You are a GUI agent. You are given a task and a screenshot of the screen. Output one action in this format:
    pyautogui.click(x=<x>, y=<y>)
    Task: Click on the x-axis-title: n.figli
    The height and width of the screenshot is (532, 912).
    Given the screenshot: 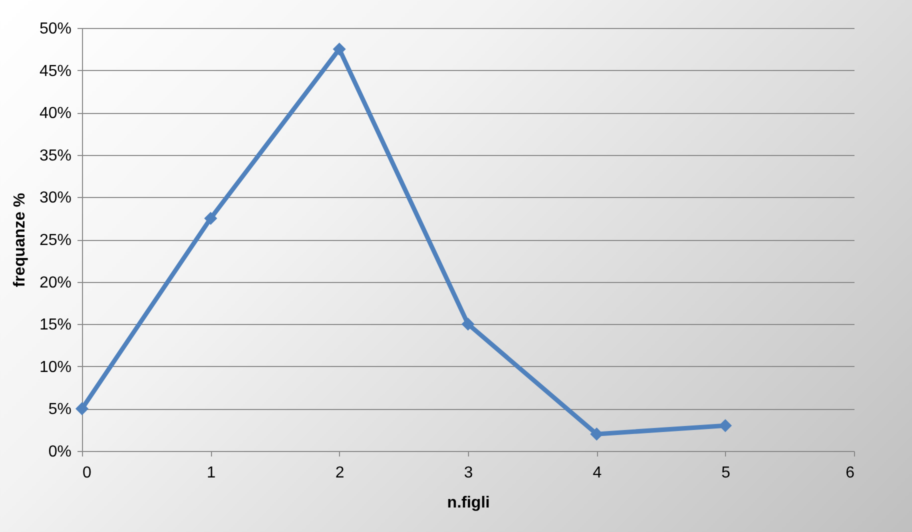 What is the action you would take?
    pyautogui.click(x=468, y=503)
    